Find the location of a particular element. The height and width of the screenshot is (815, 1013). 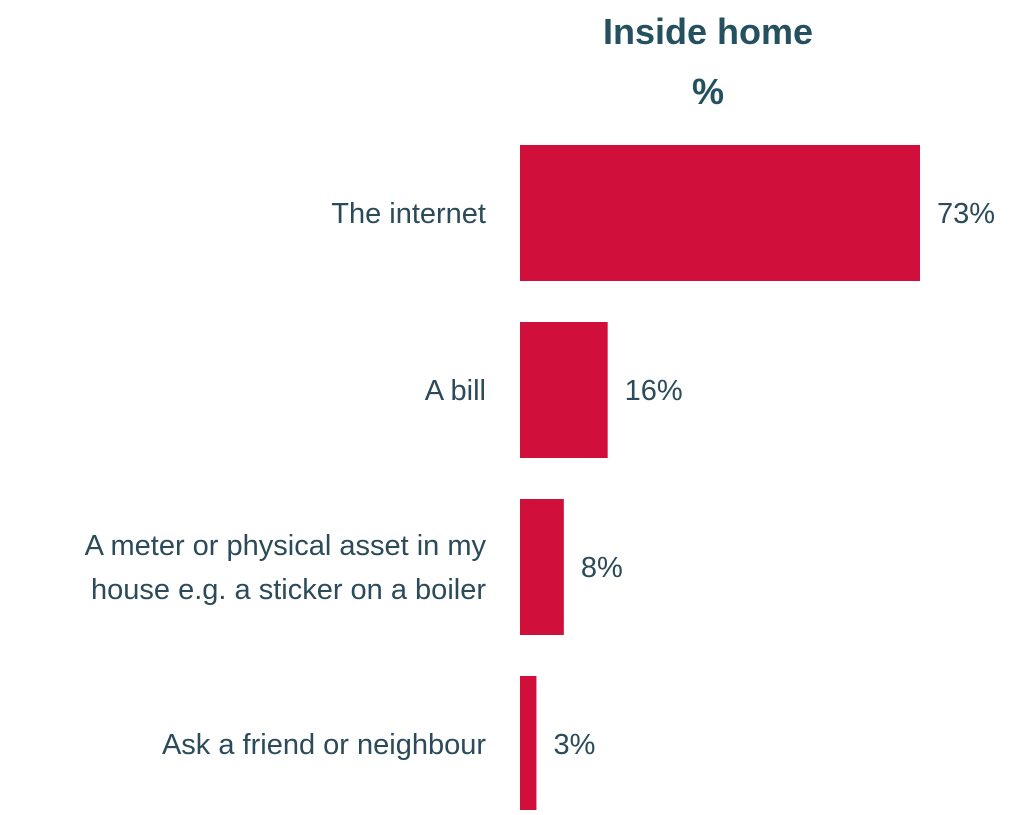

category-label-1: A bill is located at coordinates (455, 391).